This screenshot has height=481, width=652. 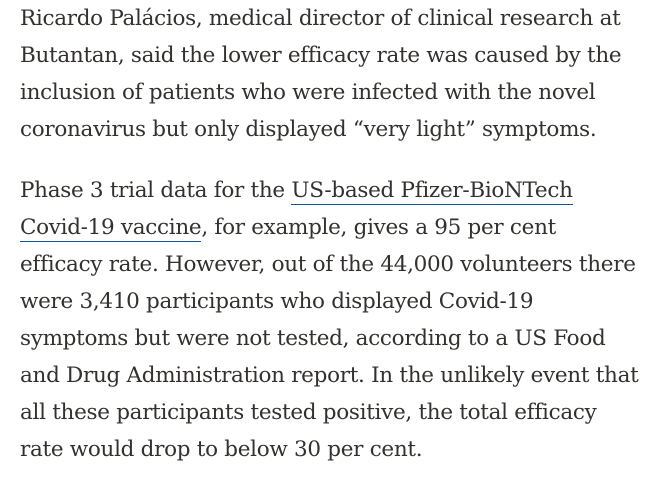 I want to click on paragraph-text-before-link: Phase 3 trial data for the, so click(x=156, y=190).